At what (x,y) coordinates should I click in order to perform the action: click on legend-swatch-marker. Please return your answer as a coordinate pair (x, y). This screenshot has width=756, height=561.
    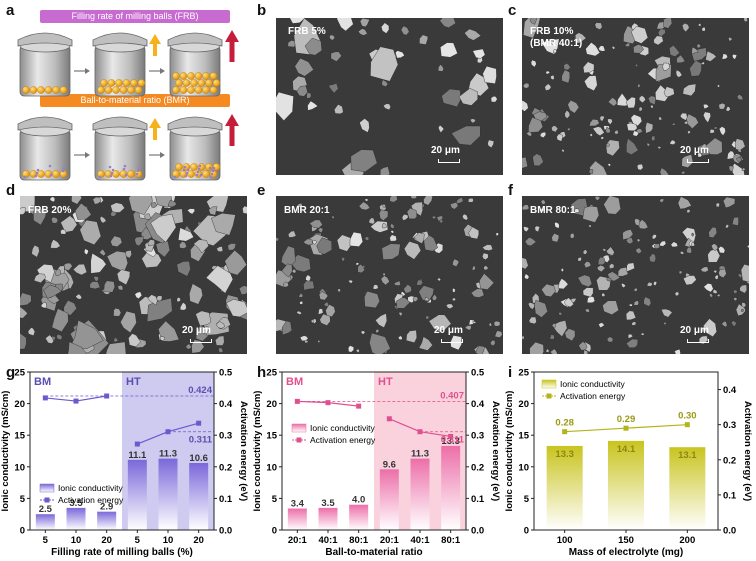
    Looking at the image, I should click on (47, 500).